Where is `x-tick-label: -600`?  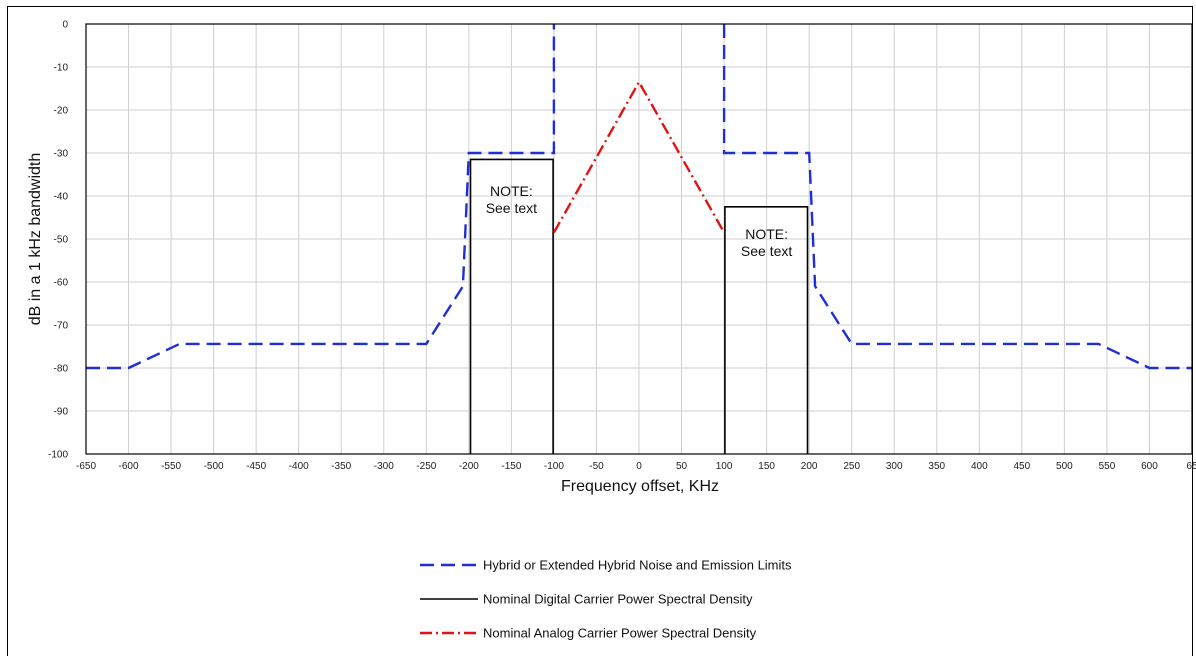 x-tick-label: -600 is located at coordinates (129, 466).